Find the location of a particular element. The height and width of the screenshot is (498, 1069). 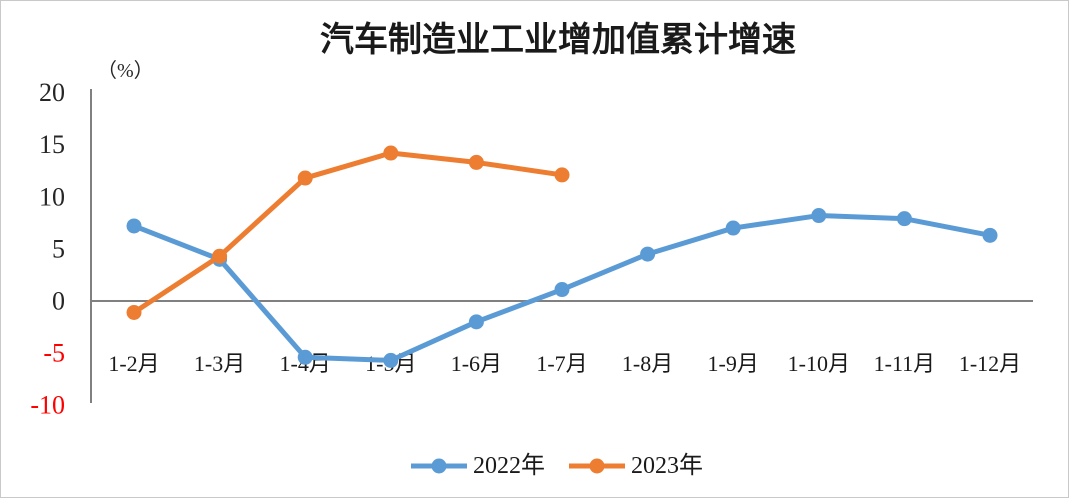

y-tick-label: 10 is located at coordinates (52, 196).